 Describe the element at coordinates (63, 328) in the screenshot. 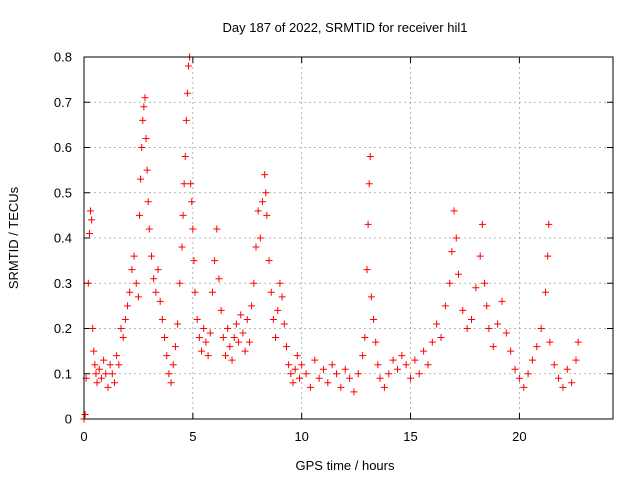

I see `y-tick-label: 0.2` at that location.